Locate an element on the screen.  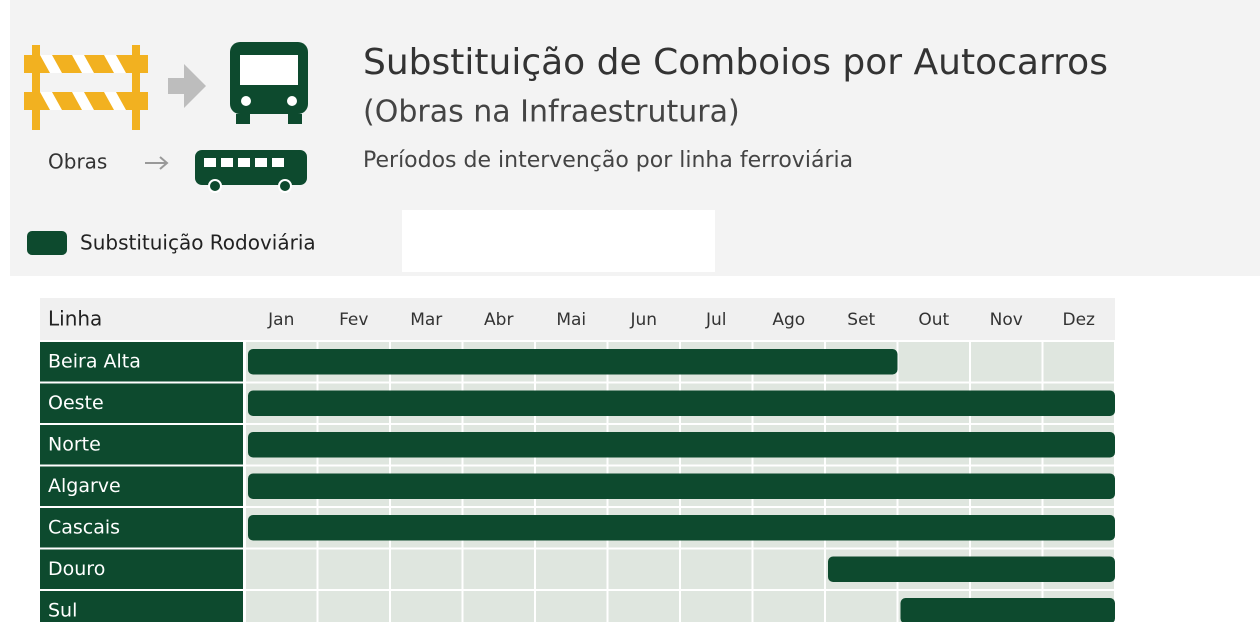
row-label: Algarve is located at coordinates (84, 486).